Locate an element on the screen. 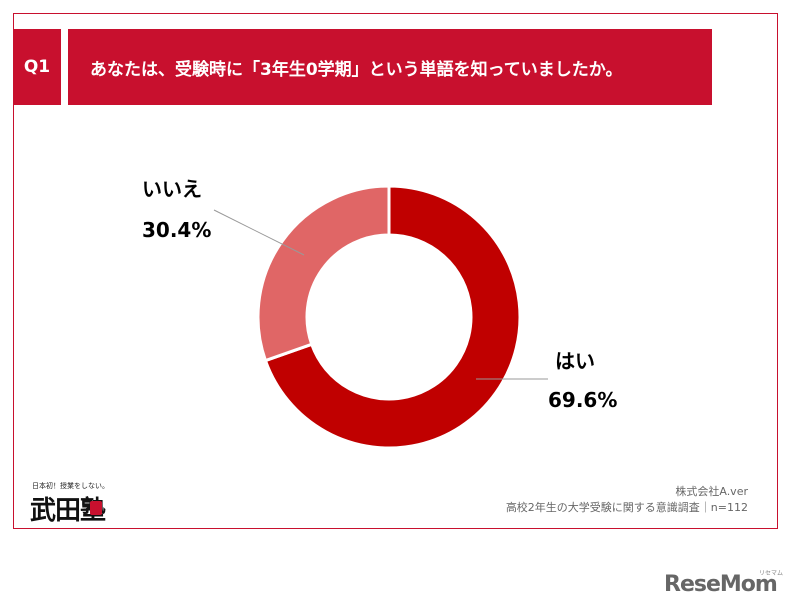 The height and width of the screenshot is (612, 793). logo-stamp-icon is located at coordinates (96, 508).